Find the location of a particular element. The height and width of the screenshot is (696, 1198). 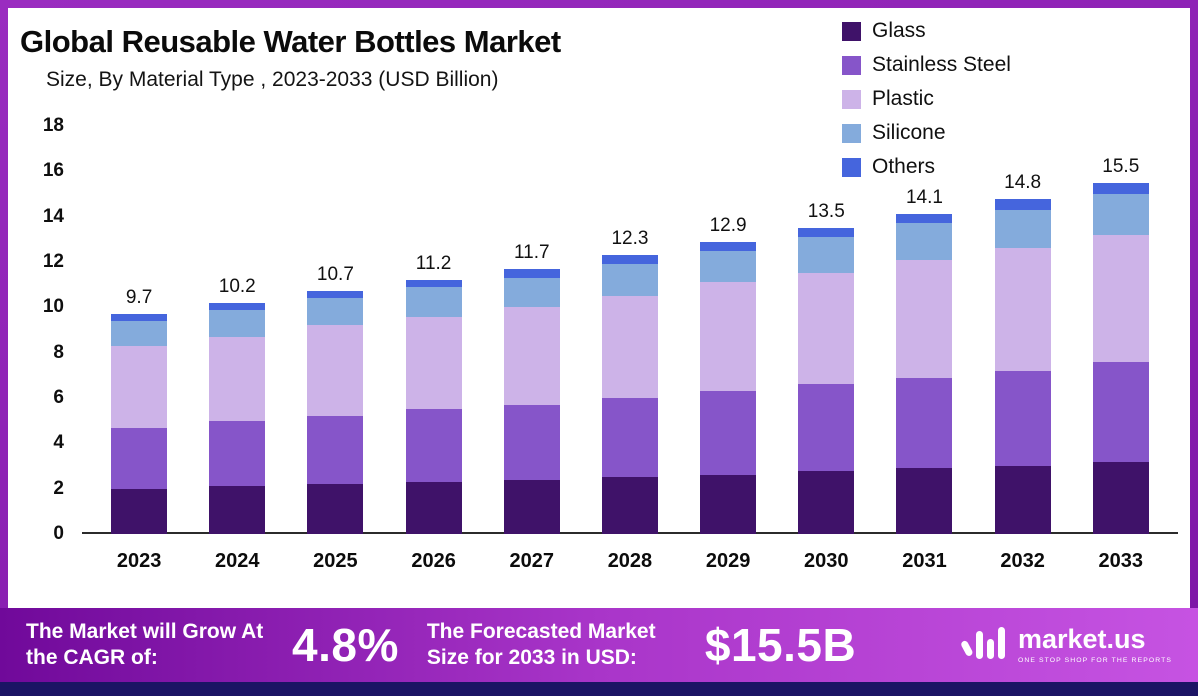

segment-silicone-2027 is located at coordinates (531, 292).